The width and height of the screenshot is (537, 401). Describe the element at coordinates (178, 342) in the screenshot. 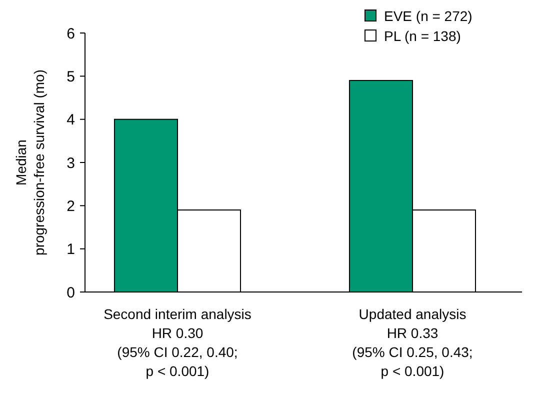

I see `x-tick-label: Second interim analysis HR 0.30 (95% CI 0.22, 0.40; p < 0.001)` at that location.